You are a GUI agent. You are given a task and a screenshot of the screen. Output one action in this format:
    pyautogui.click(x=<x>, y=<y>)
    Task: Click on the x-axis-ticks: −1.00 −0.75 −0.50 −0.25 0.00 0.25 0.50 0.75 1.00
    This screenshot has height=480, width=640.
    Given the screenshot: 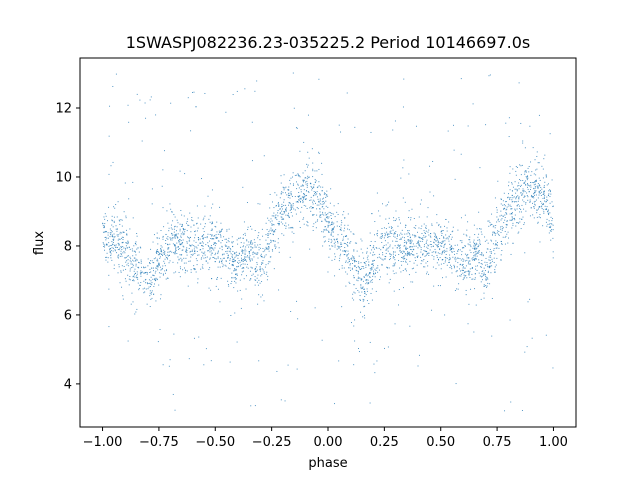 What is the action you would take?
    pyautogui.click(x=325, y=438)
    